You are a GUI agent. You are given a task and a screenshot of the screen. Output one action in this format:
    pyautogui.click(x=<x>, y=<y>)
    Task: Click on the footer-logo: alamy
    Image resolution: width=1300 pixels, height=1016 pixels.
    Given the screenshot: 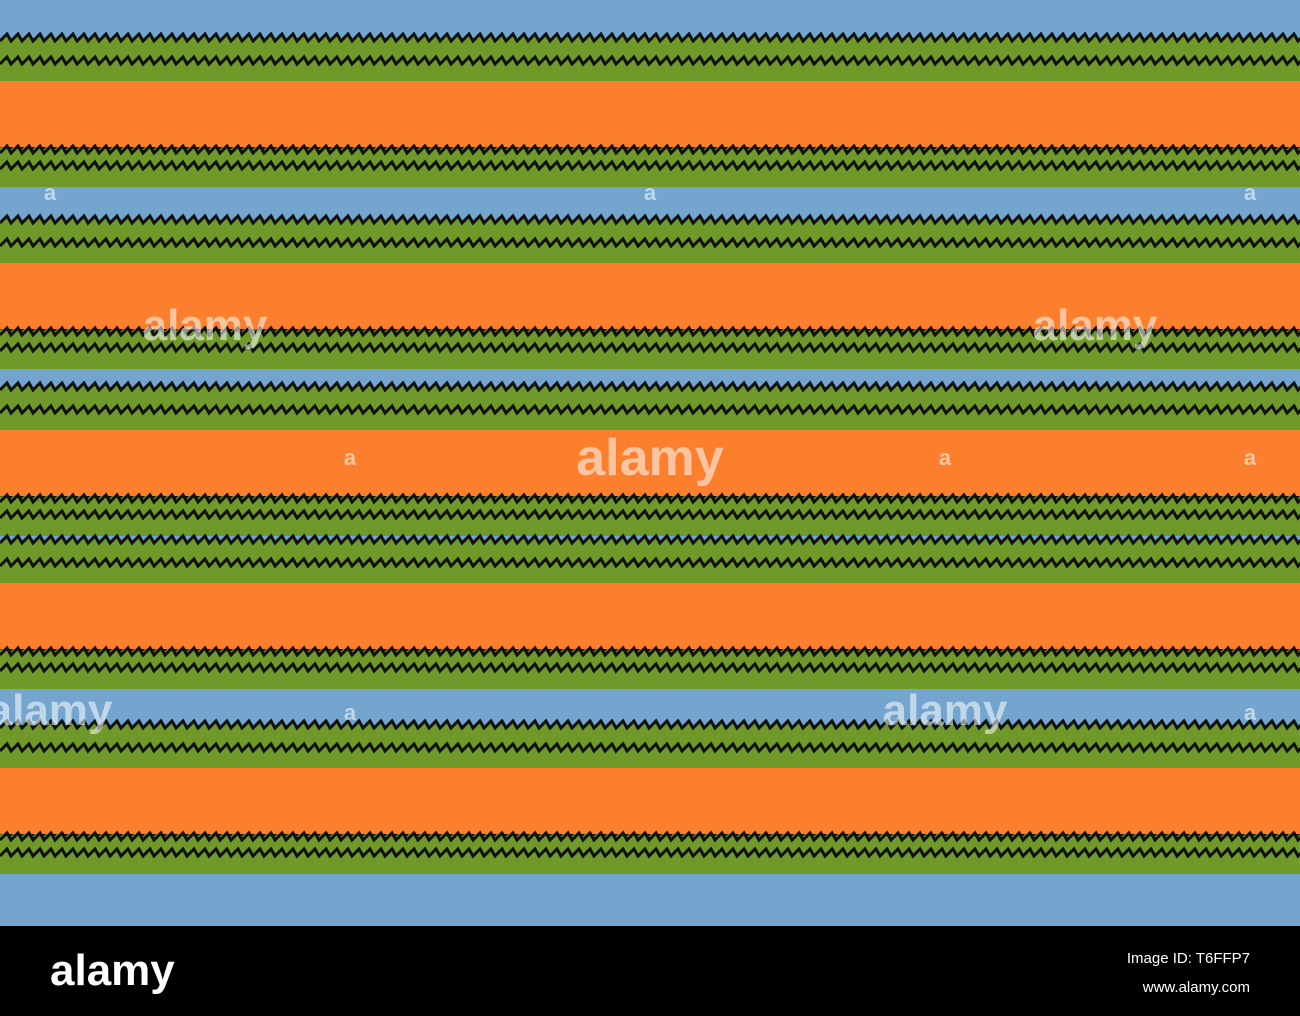 What is the action you would take?
    pyautogui.click(x=112, y=970)
    